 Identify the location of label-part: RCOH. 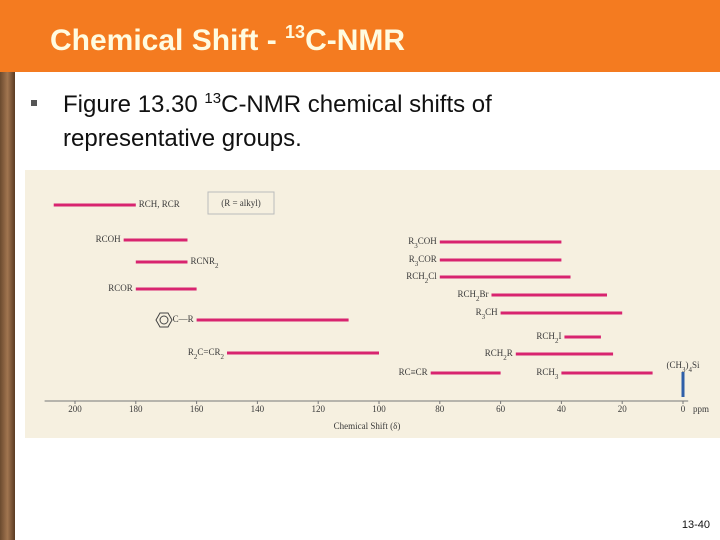
(109, 239).